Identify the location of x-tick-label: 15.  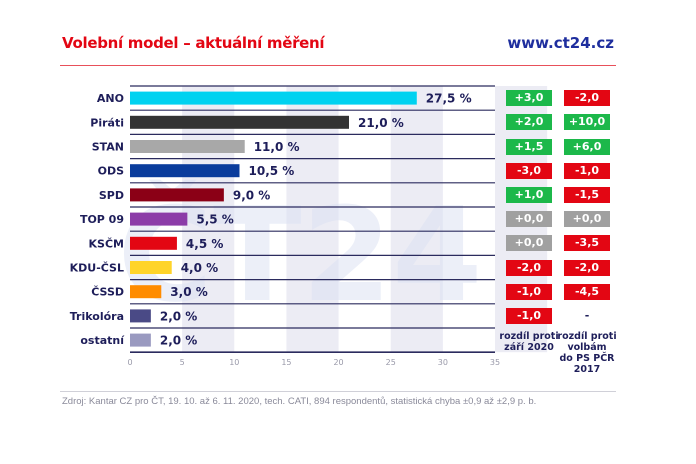
(286, 362).